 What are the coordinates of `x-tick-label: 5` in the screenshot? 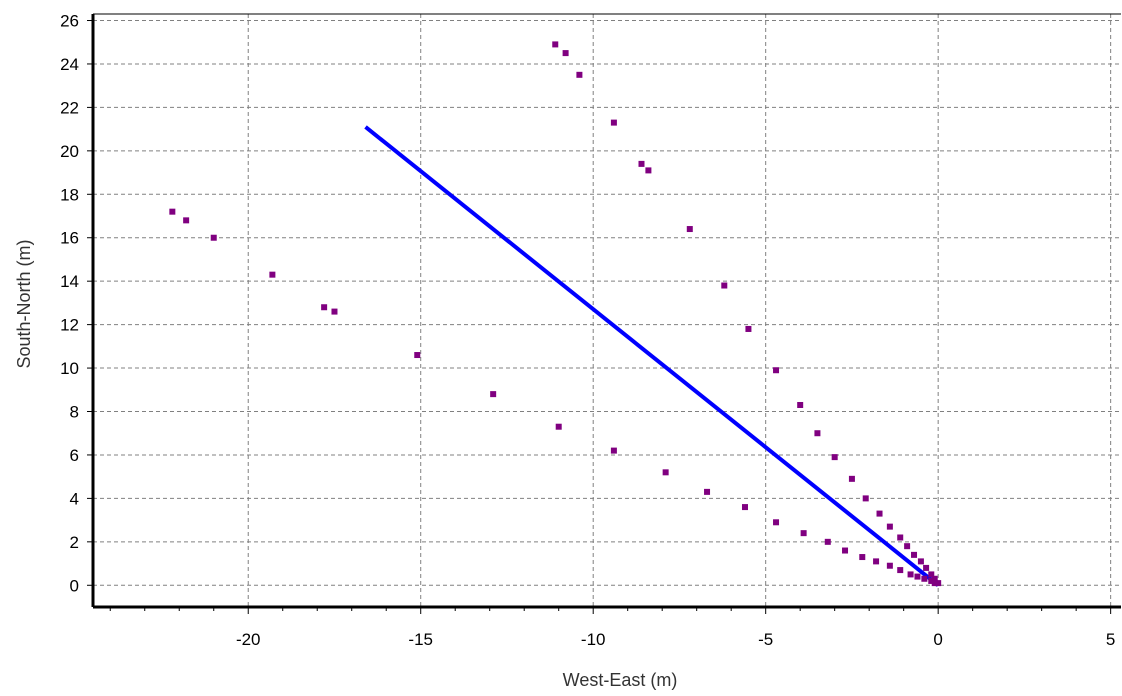 It's located at (1110, 639).